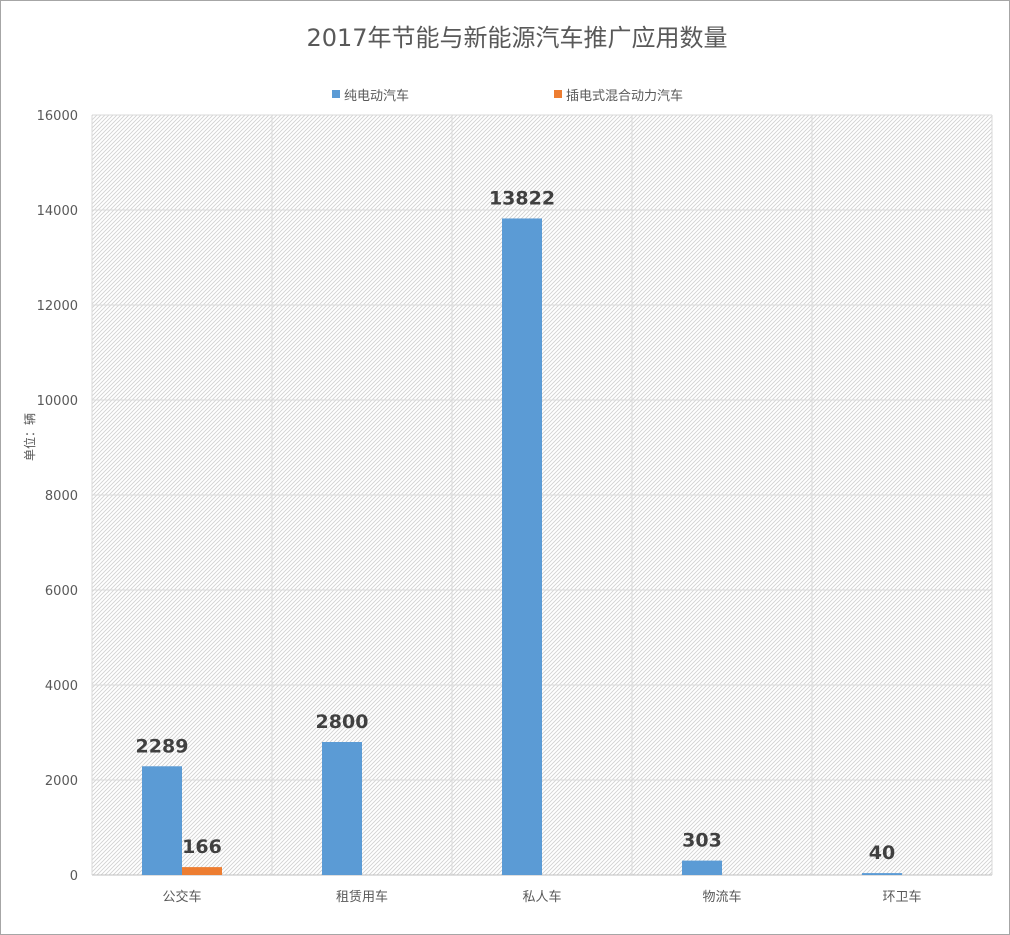 The width and height of the screenshot is (1010, 935). Describe the element at coordinates (61, 781) in the screenshot. I see `y-tick-label: 2000` at that location.